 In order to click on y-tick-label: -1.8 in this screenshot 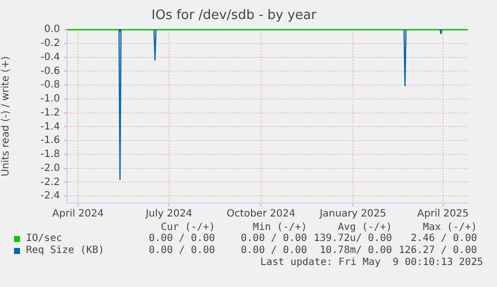, I will do `click(50, 154)`.